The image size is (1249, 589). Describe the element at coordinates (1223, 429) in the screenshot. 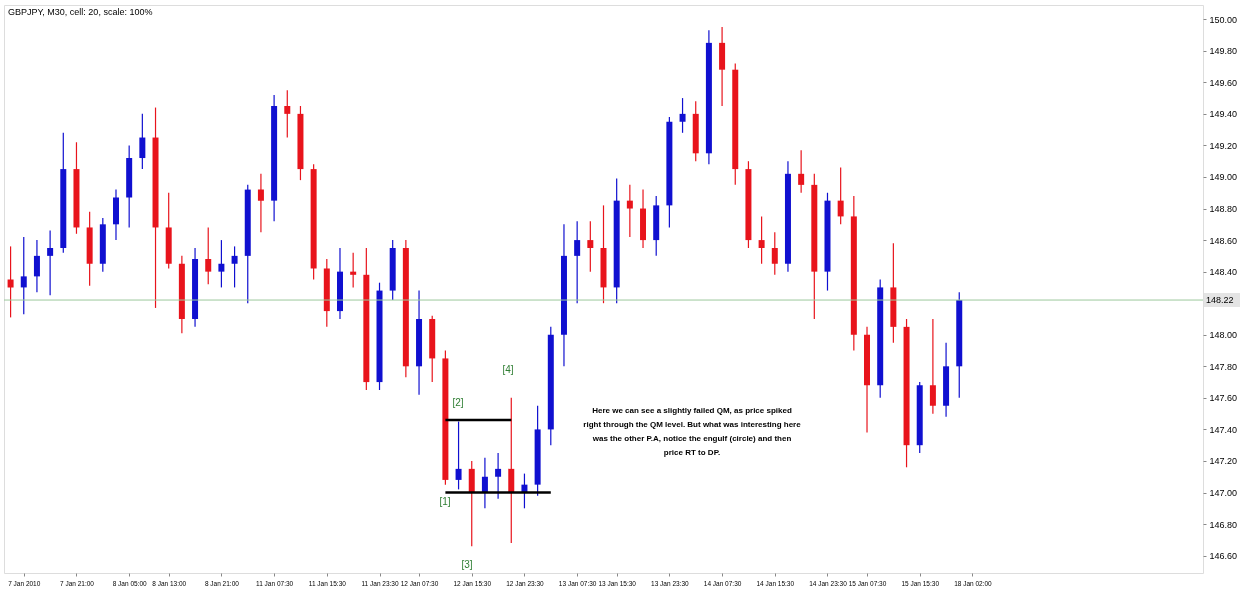

I see `y-tick-label: 147.40` at that location.